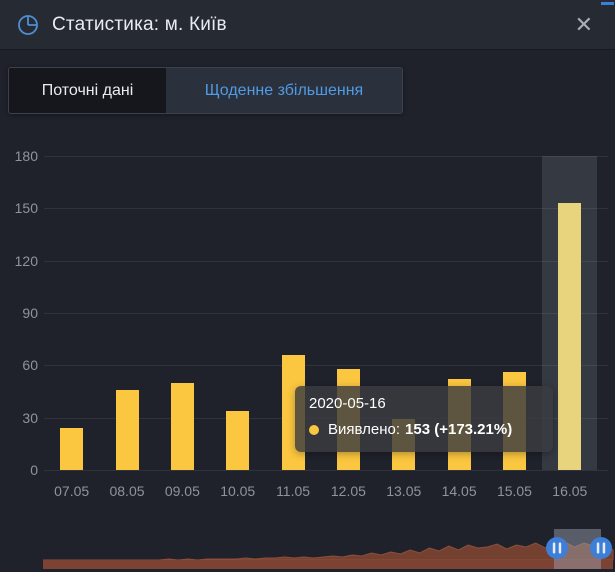  I want to click on navigator-baseline, so click(328, 564).